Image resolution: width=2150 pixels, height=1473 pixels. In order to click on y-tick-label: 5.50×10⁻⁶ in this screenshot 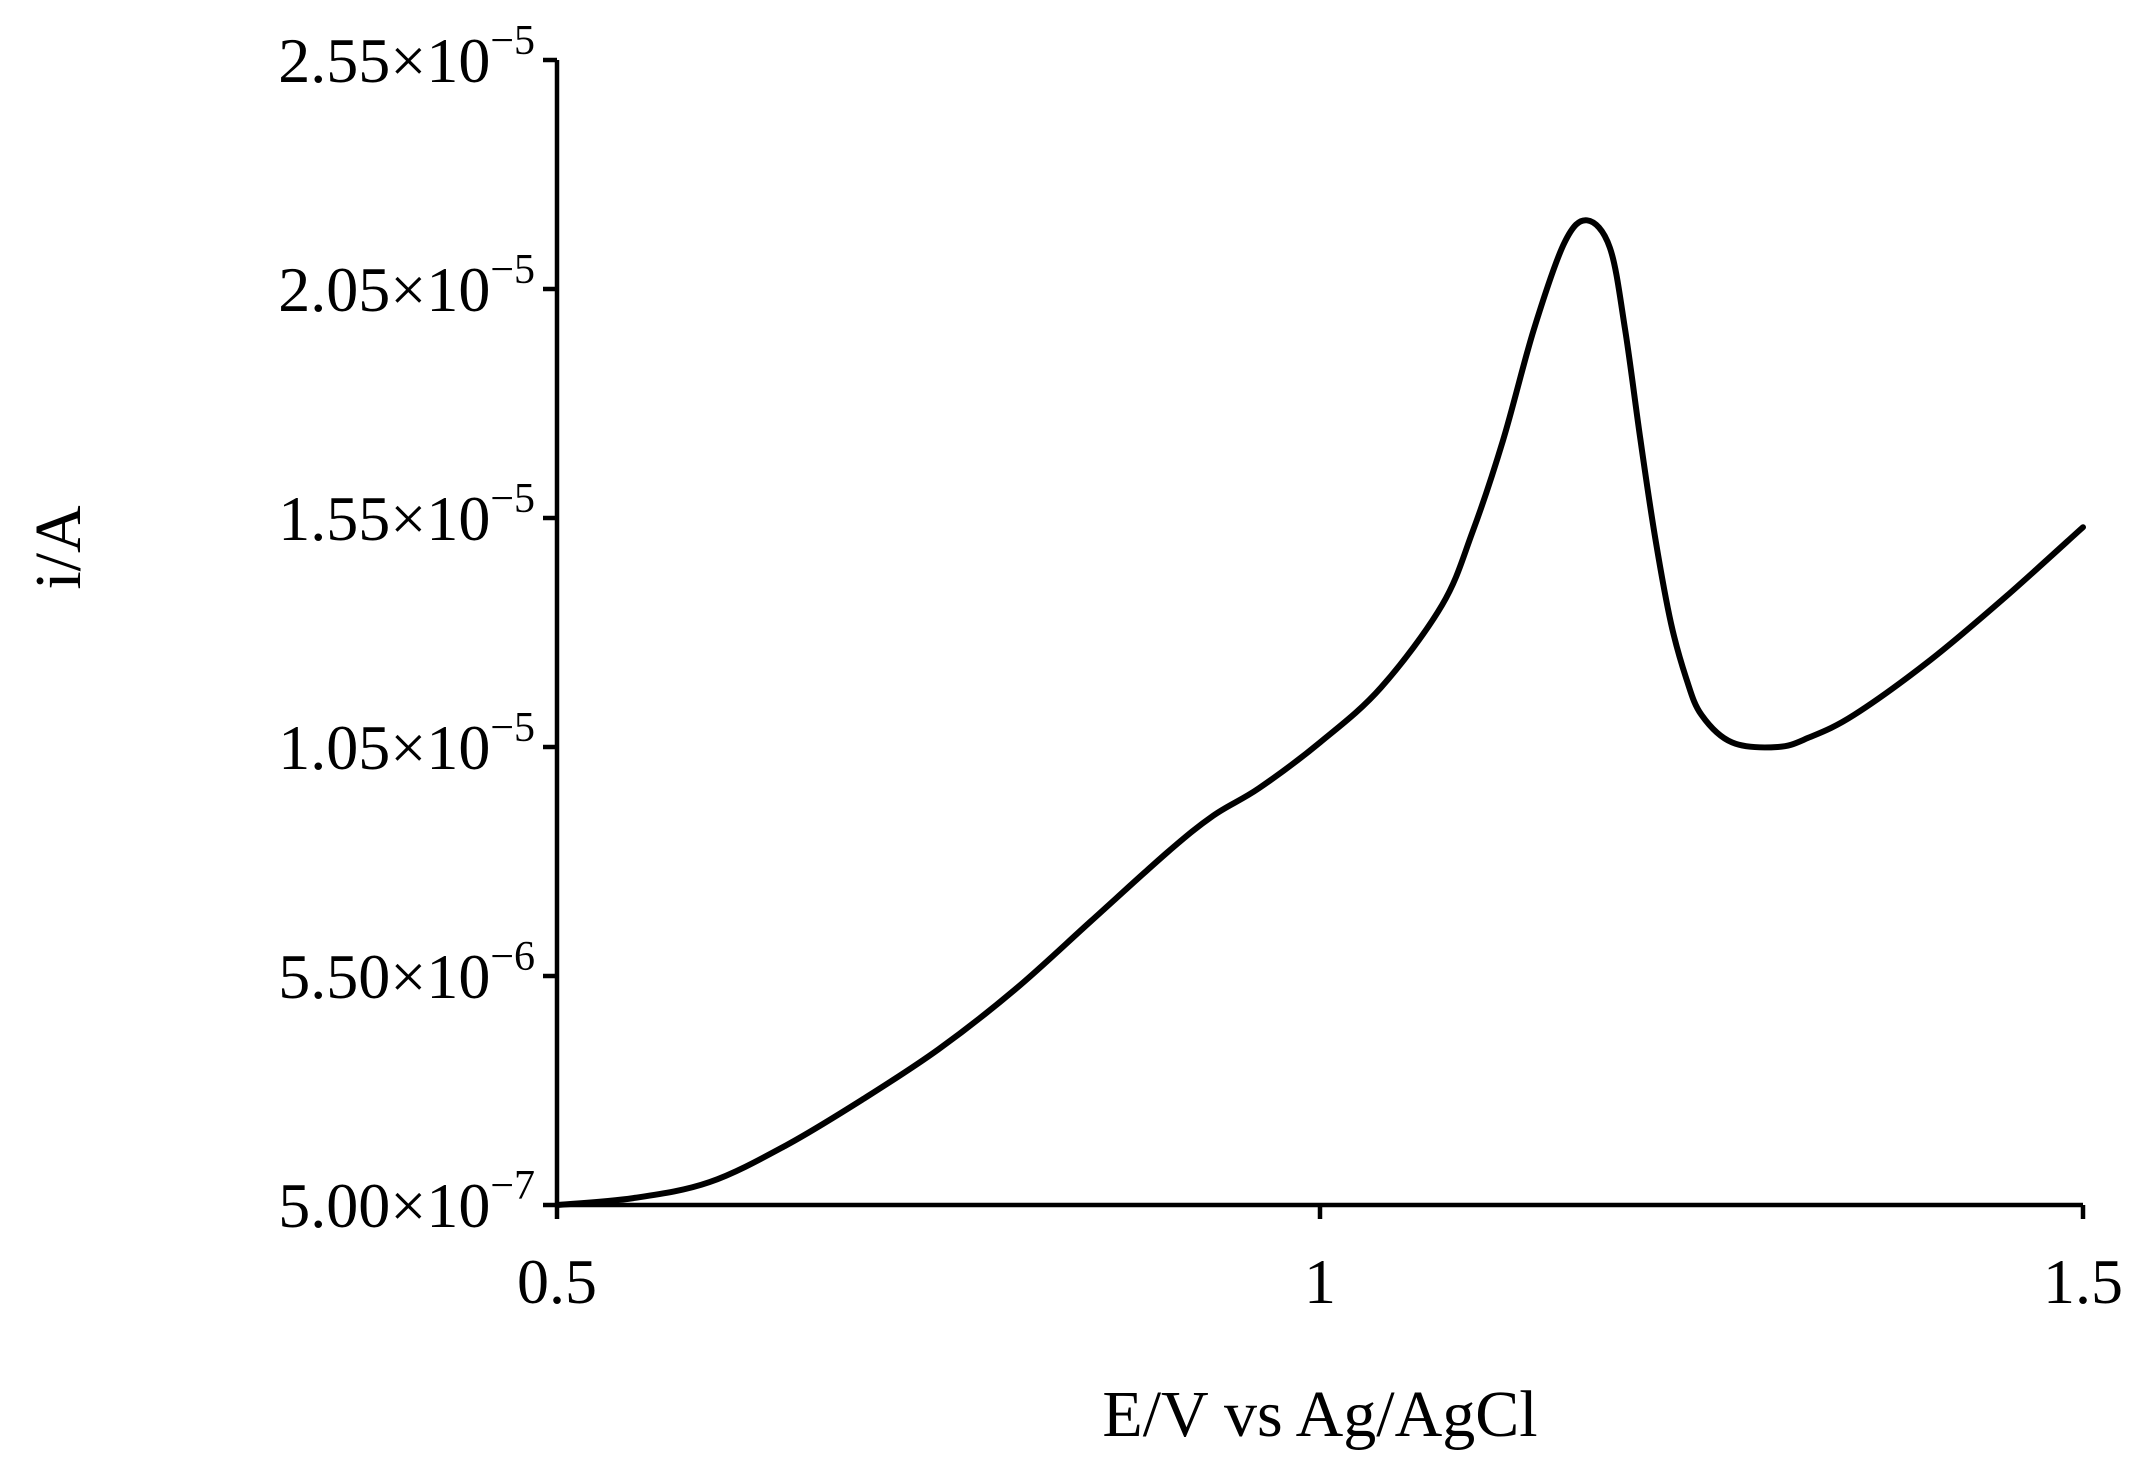, I will do `click(406, 973)`.